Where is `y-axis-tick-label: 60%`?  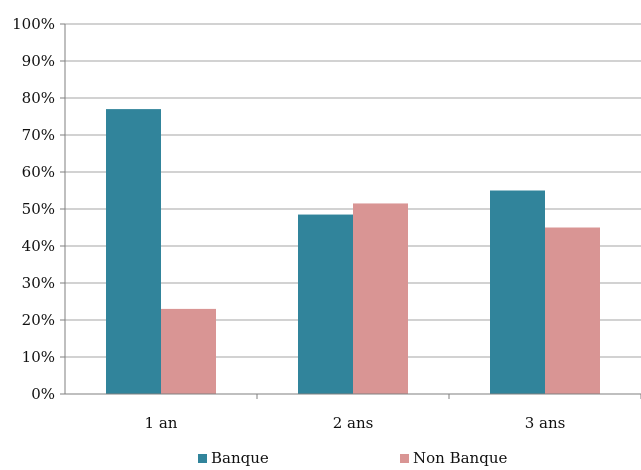 y-axis-tick-label: 60% is located at coordinates (38, 172).